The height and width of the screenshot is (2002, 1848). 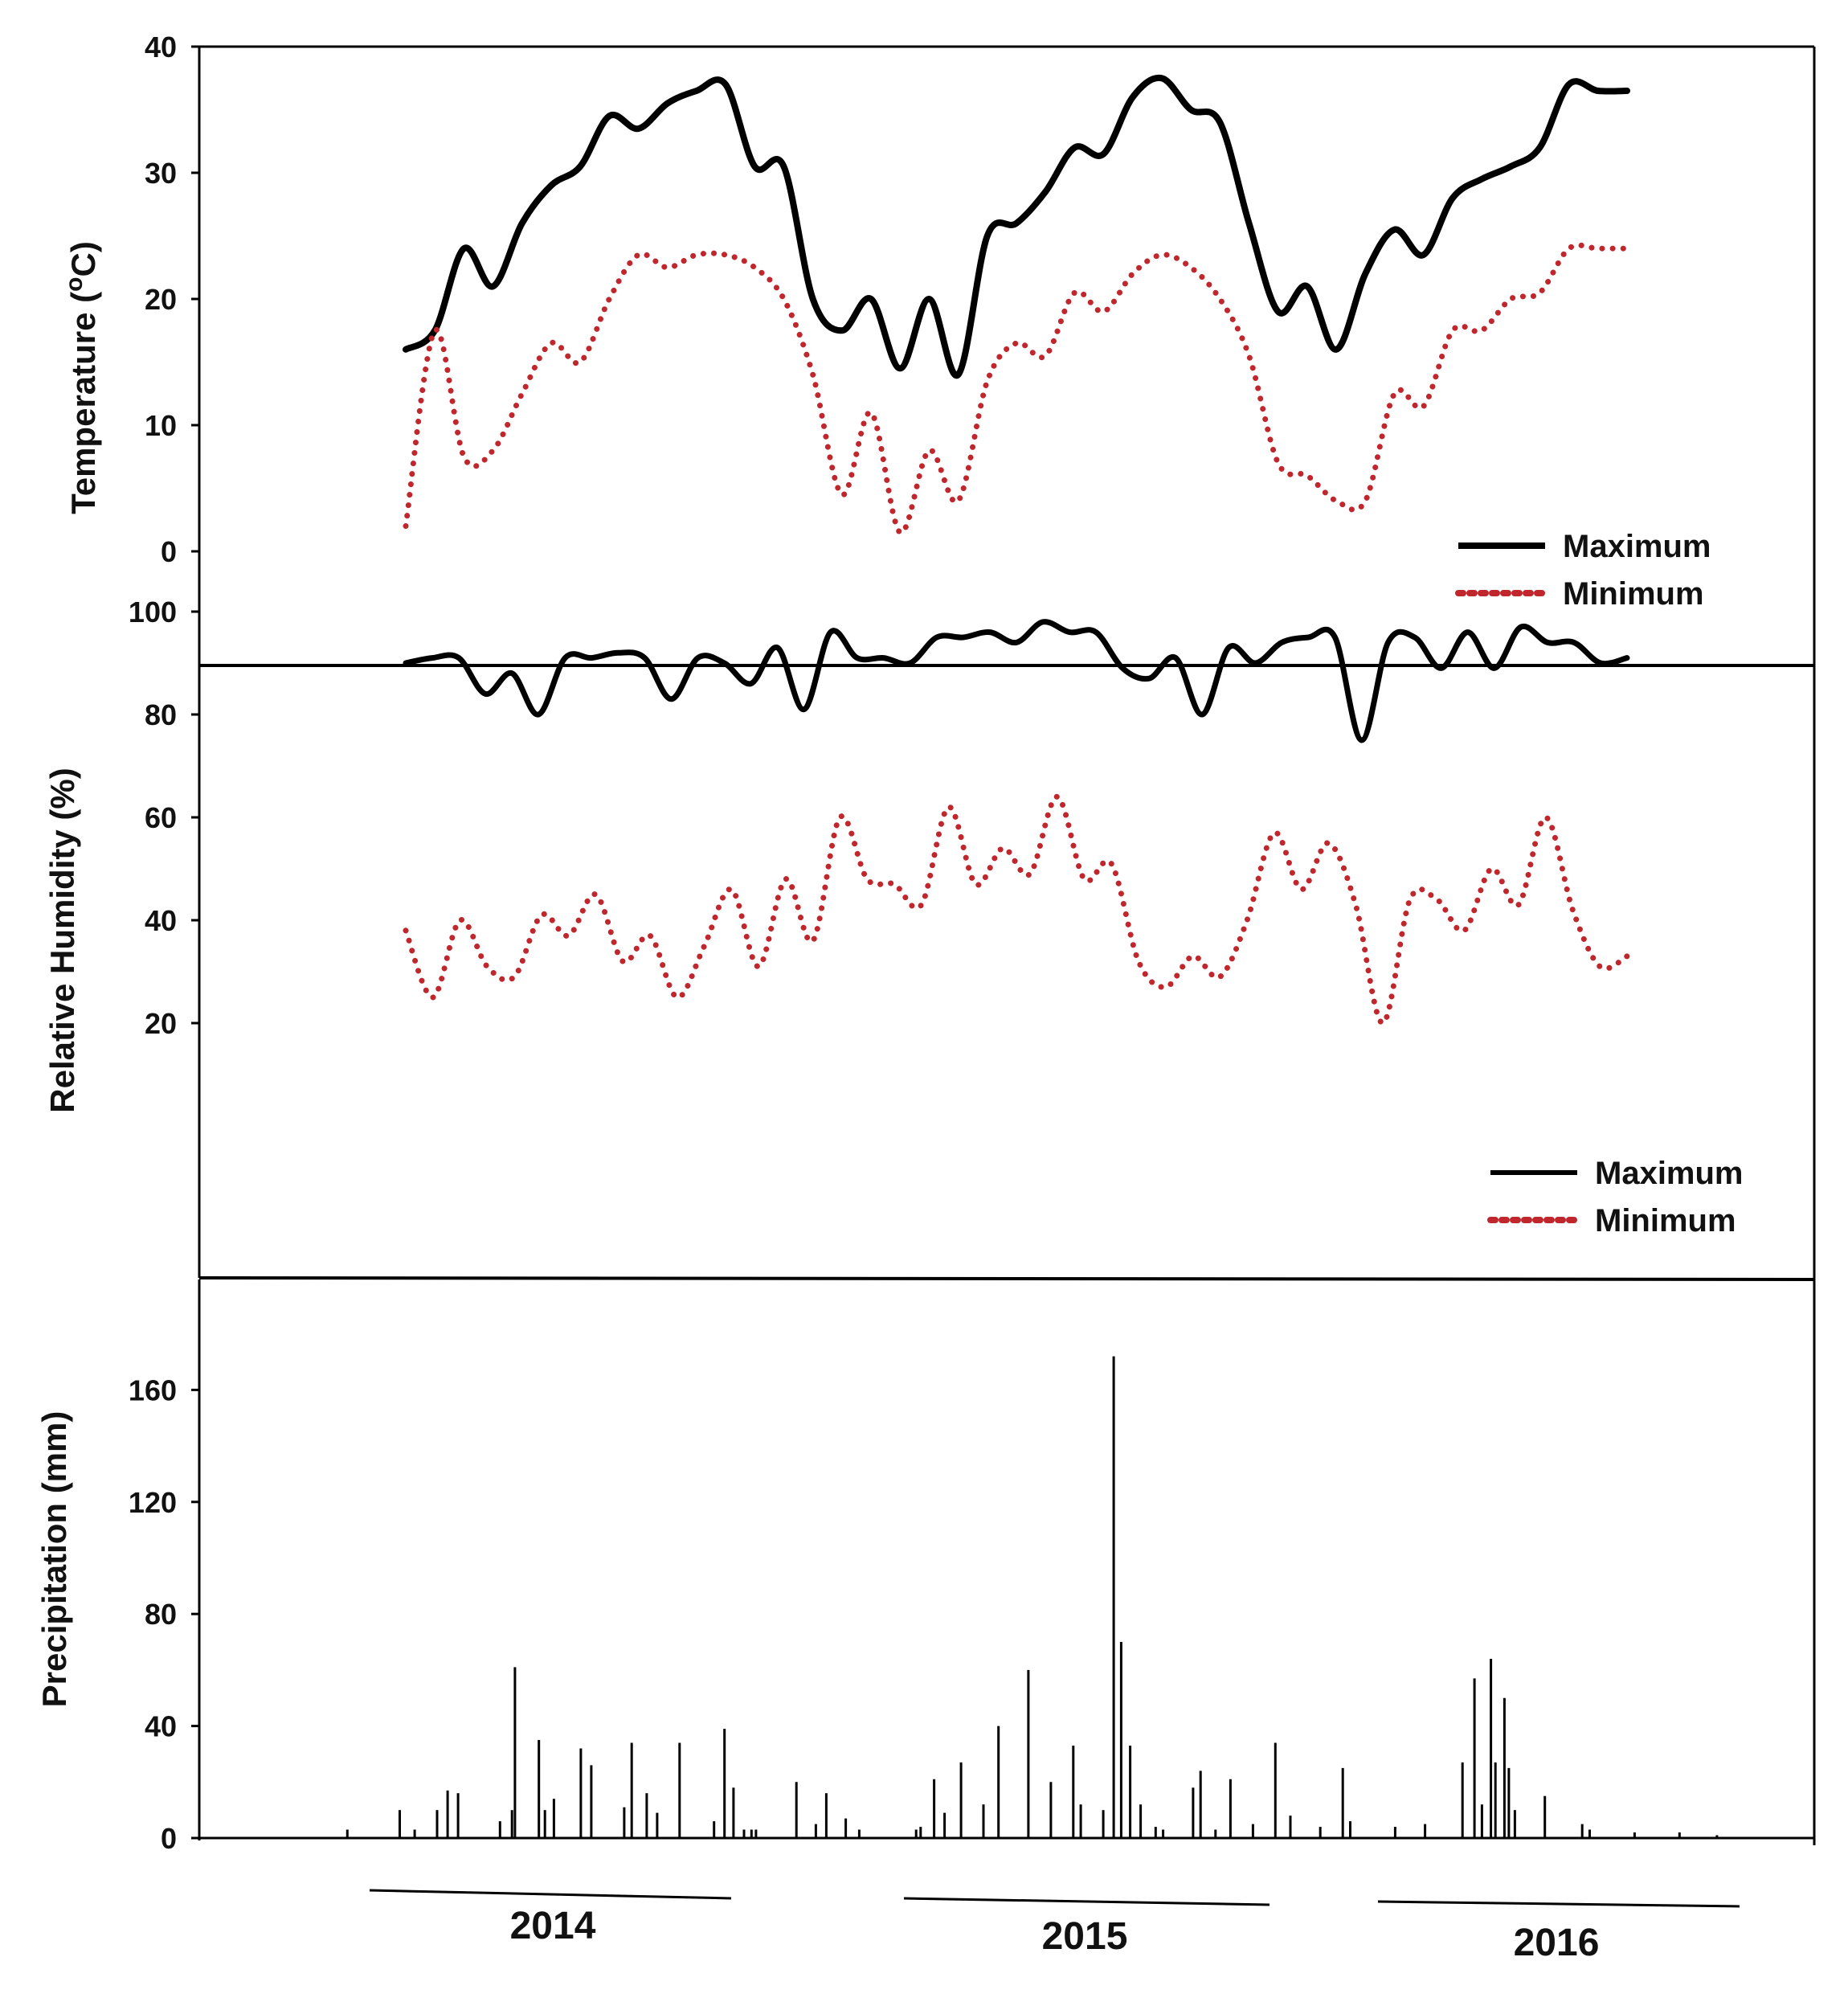 What do you see at coordinates (161, 817) in the screenshot?
I see `y-tick-label: 60` at bounding box center [161, 817].